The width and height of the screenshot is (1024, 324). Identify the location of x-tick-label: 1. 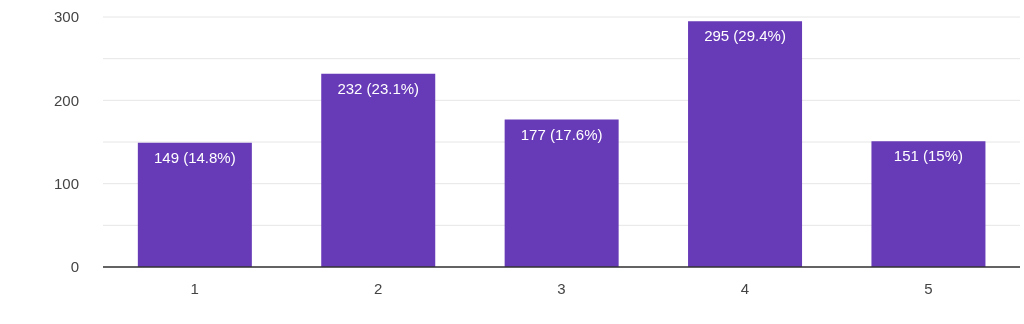
(194, 288).